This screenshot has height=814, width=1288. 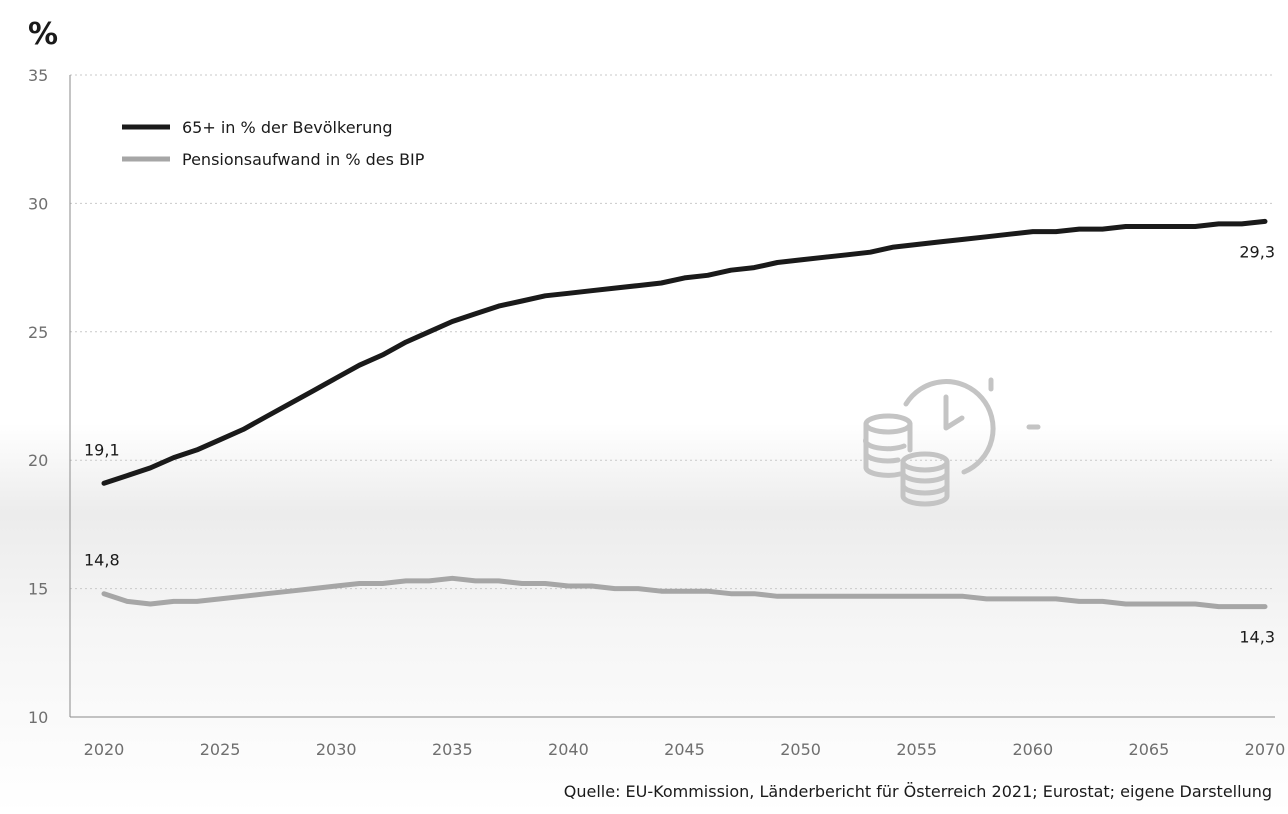 I want to click on data-label-end-0: 29,3, so click(x=1257, y=251).